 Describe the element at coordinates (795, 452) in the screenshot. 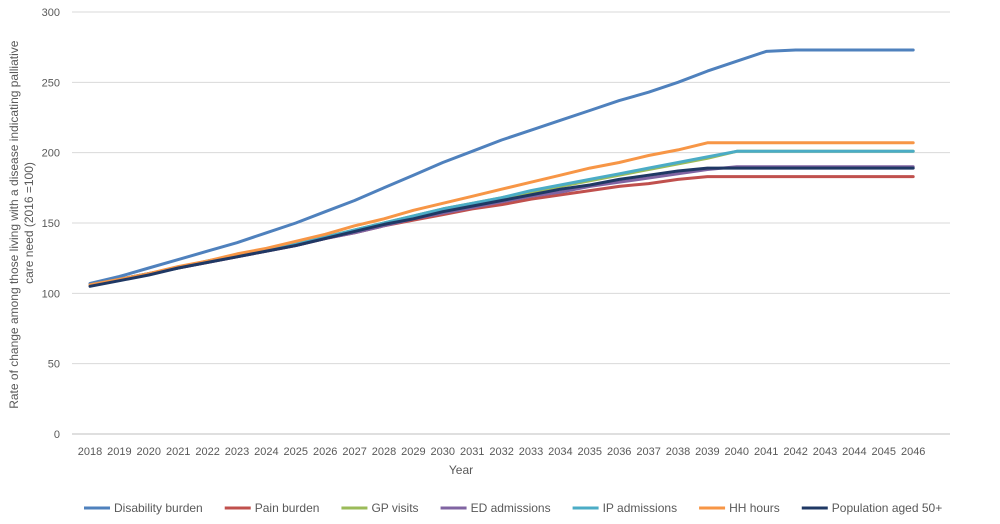

I see `x-tick-label: 2042` at that location.